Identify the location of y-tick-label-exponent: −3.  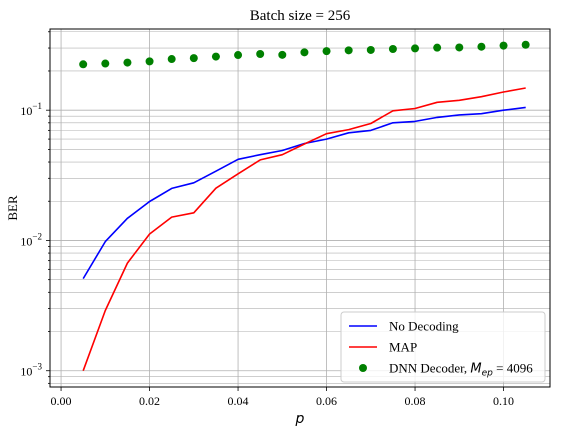
(37, 367).